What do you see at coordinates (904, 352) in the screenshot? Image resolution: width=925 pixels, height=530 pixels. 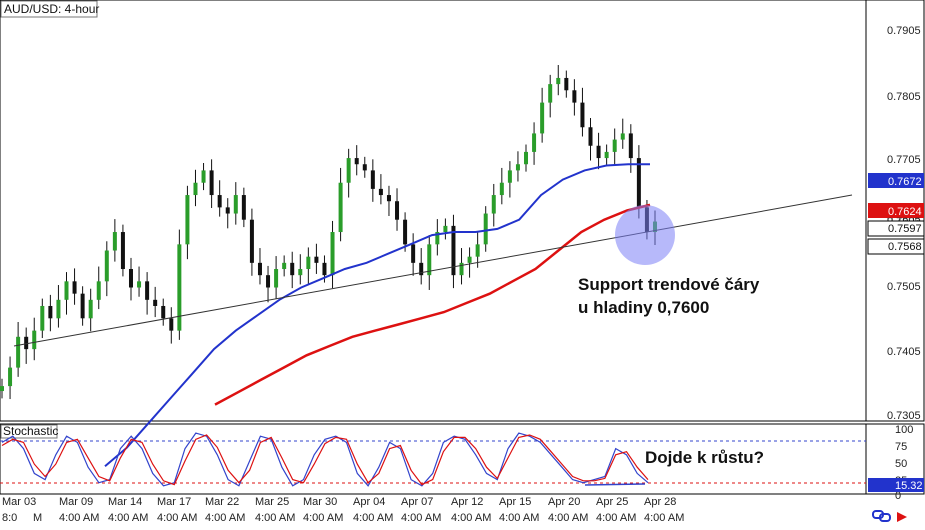 I see `y-tick: 0.7405` at bounding box center [904, 352].